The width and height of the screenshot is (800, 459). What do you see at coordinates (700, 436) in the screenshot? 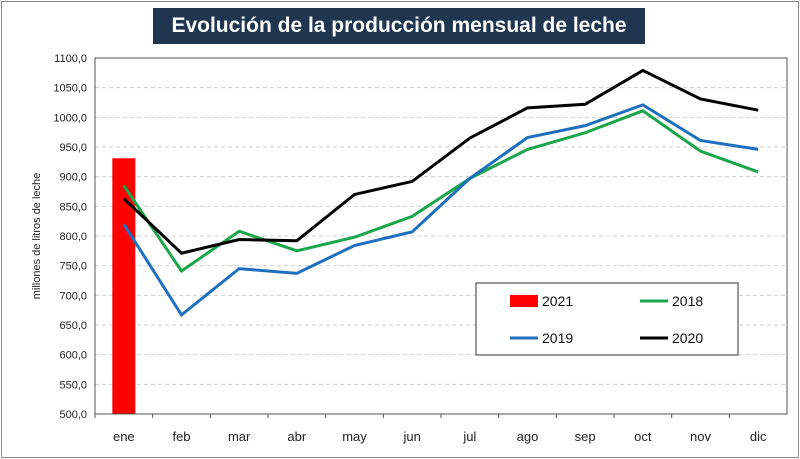
I see `x-tick-label: nov` at bounding box center [700, 436].